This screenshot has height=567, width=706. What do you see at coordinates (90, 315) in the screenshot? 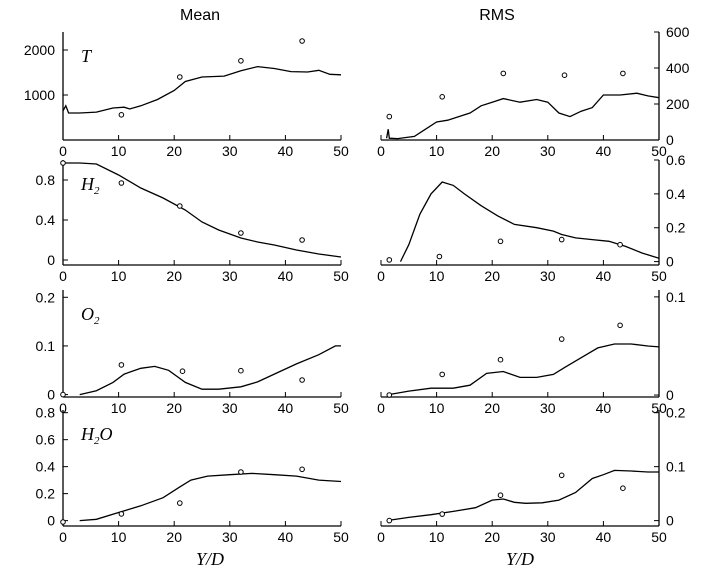
I see `variable-label: O2` at bounding box center [90, 315].